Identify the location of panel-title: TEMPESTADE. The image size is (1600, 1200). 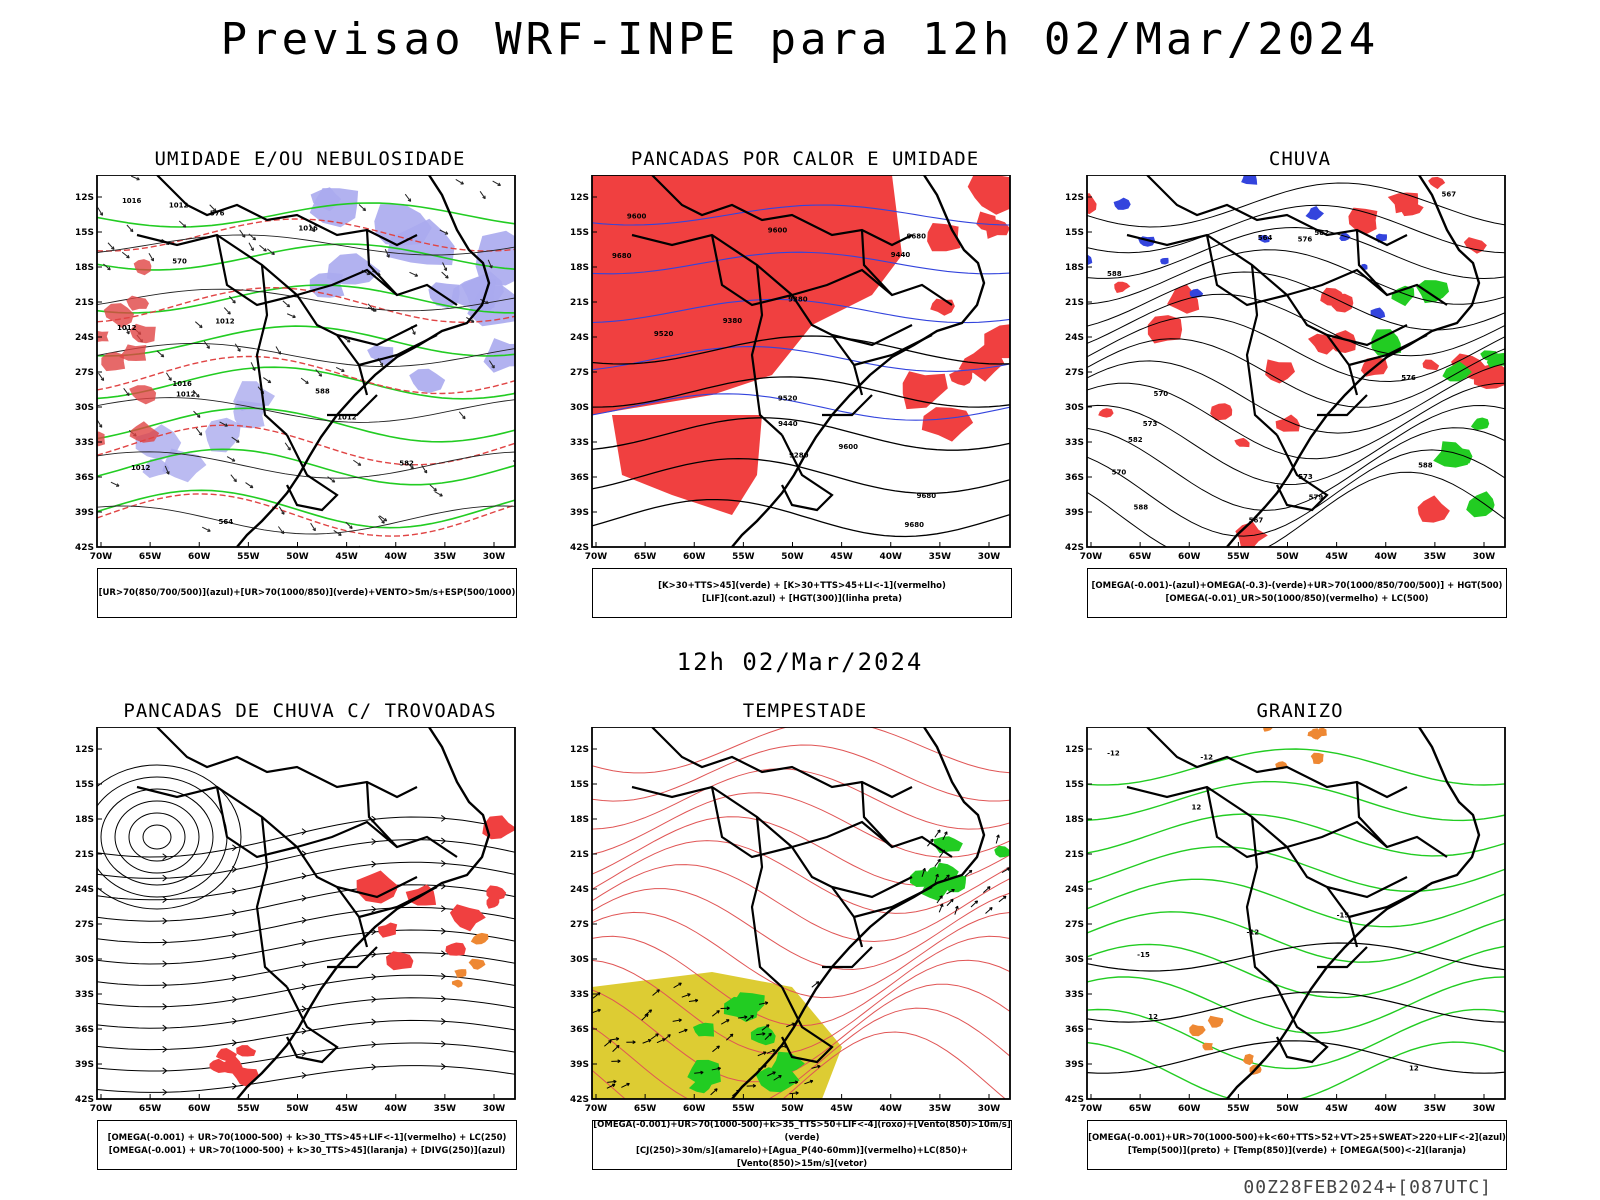
(805, 711).